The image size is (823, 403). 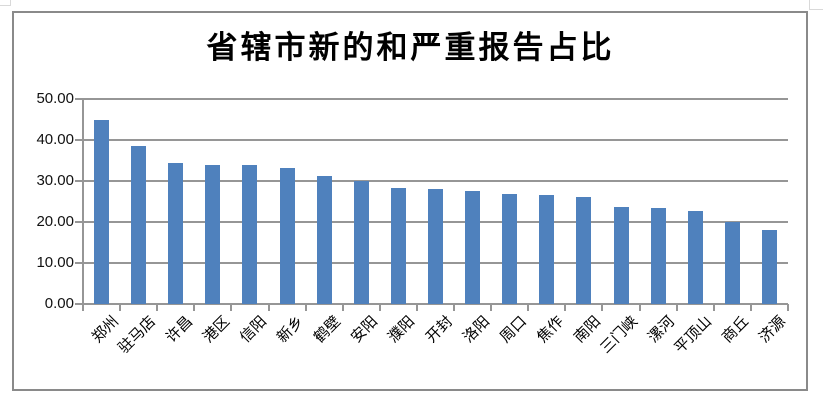 I want to click on y-axis-tick-label: 30.00, so click(x=55, y=180).